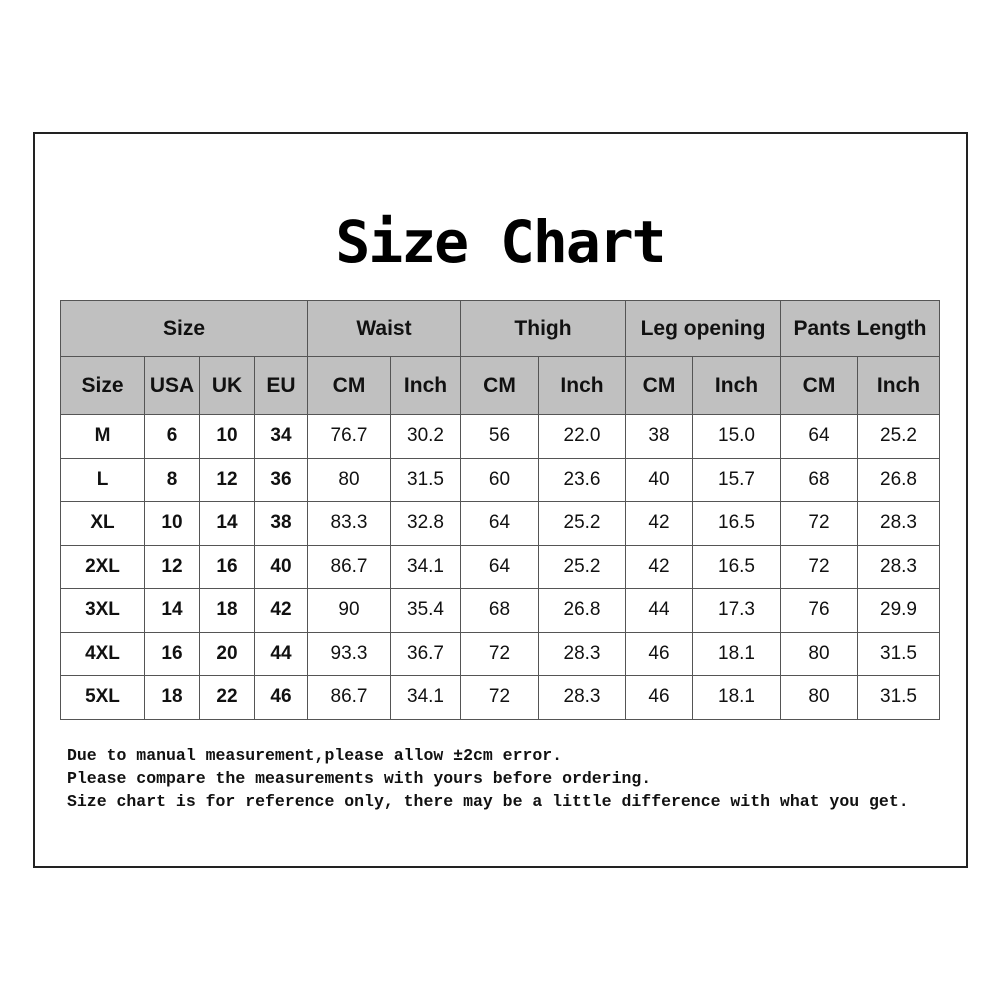 The width and height of the screenshot is (1000, 1000). Describe the element at coordinates (425, 653) in the screenshot. I see `table-cell: 36.7` at that location.